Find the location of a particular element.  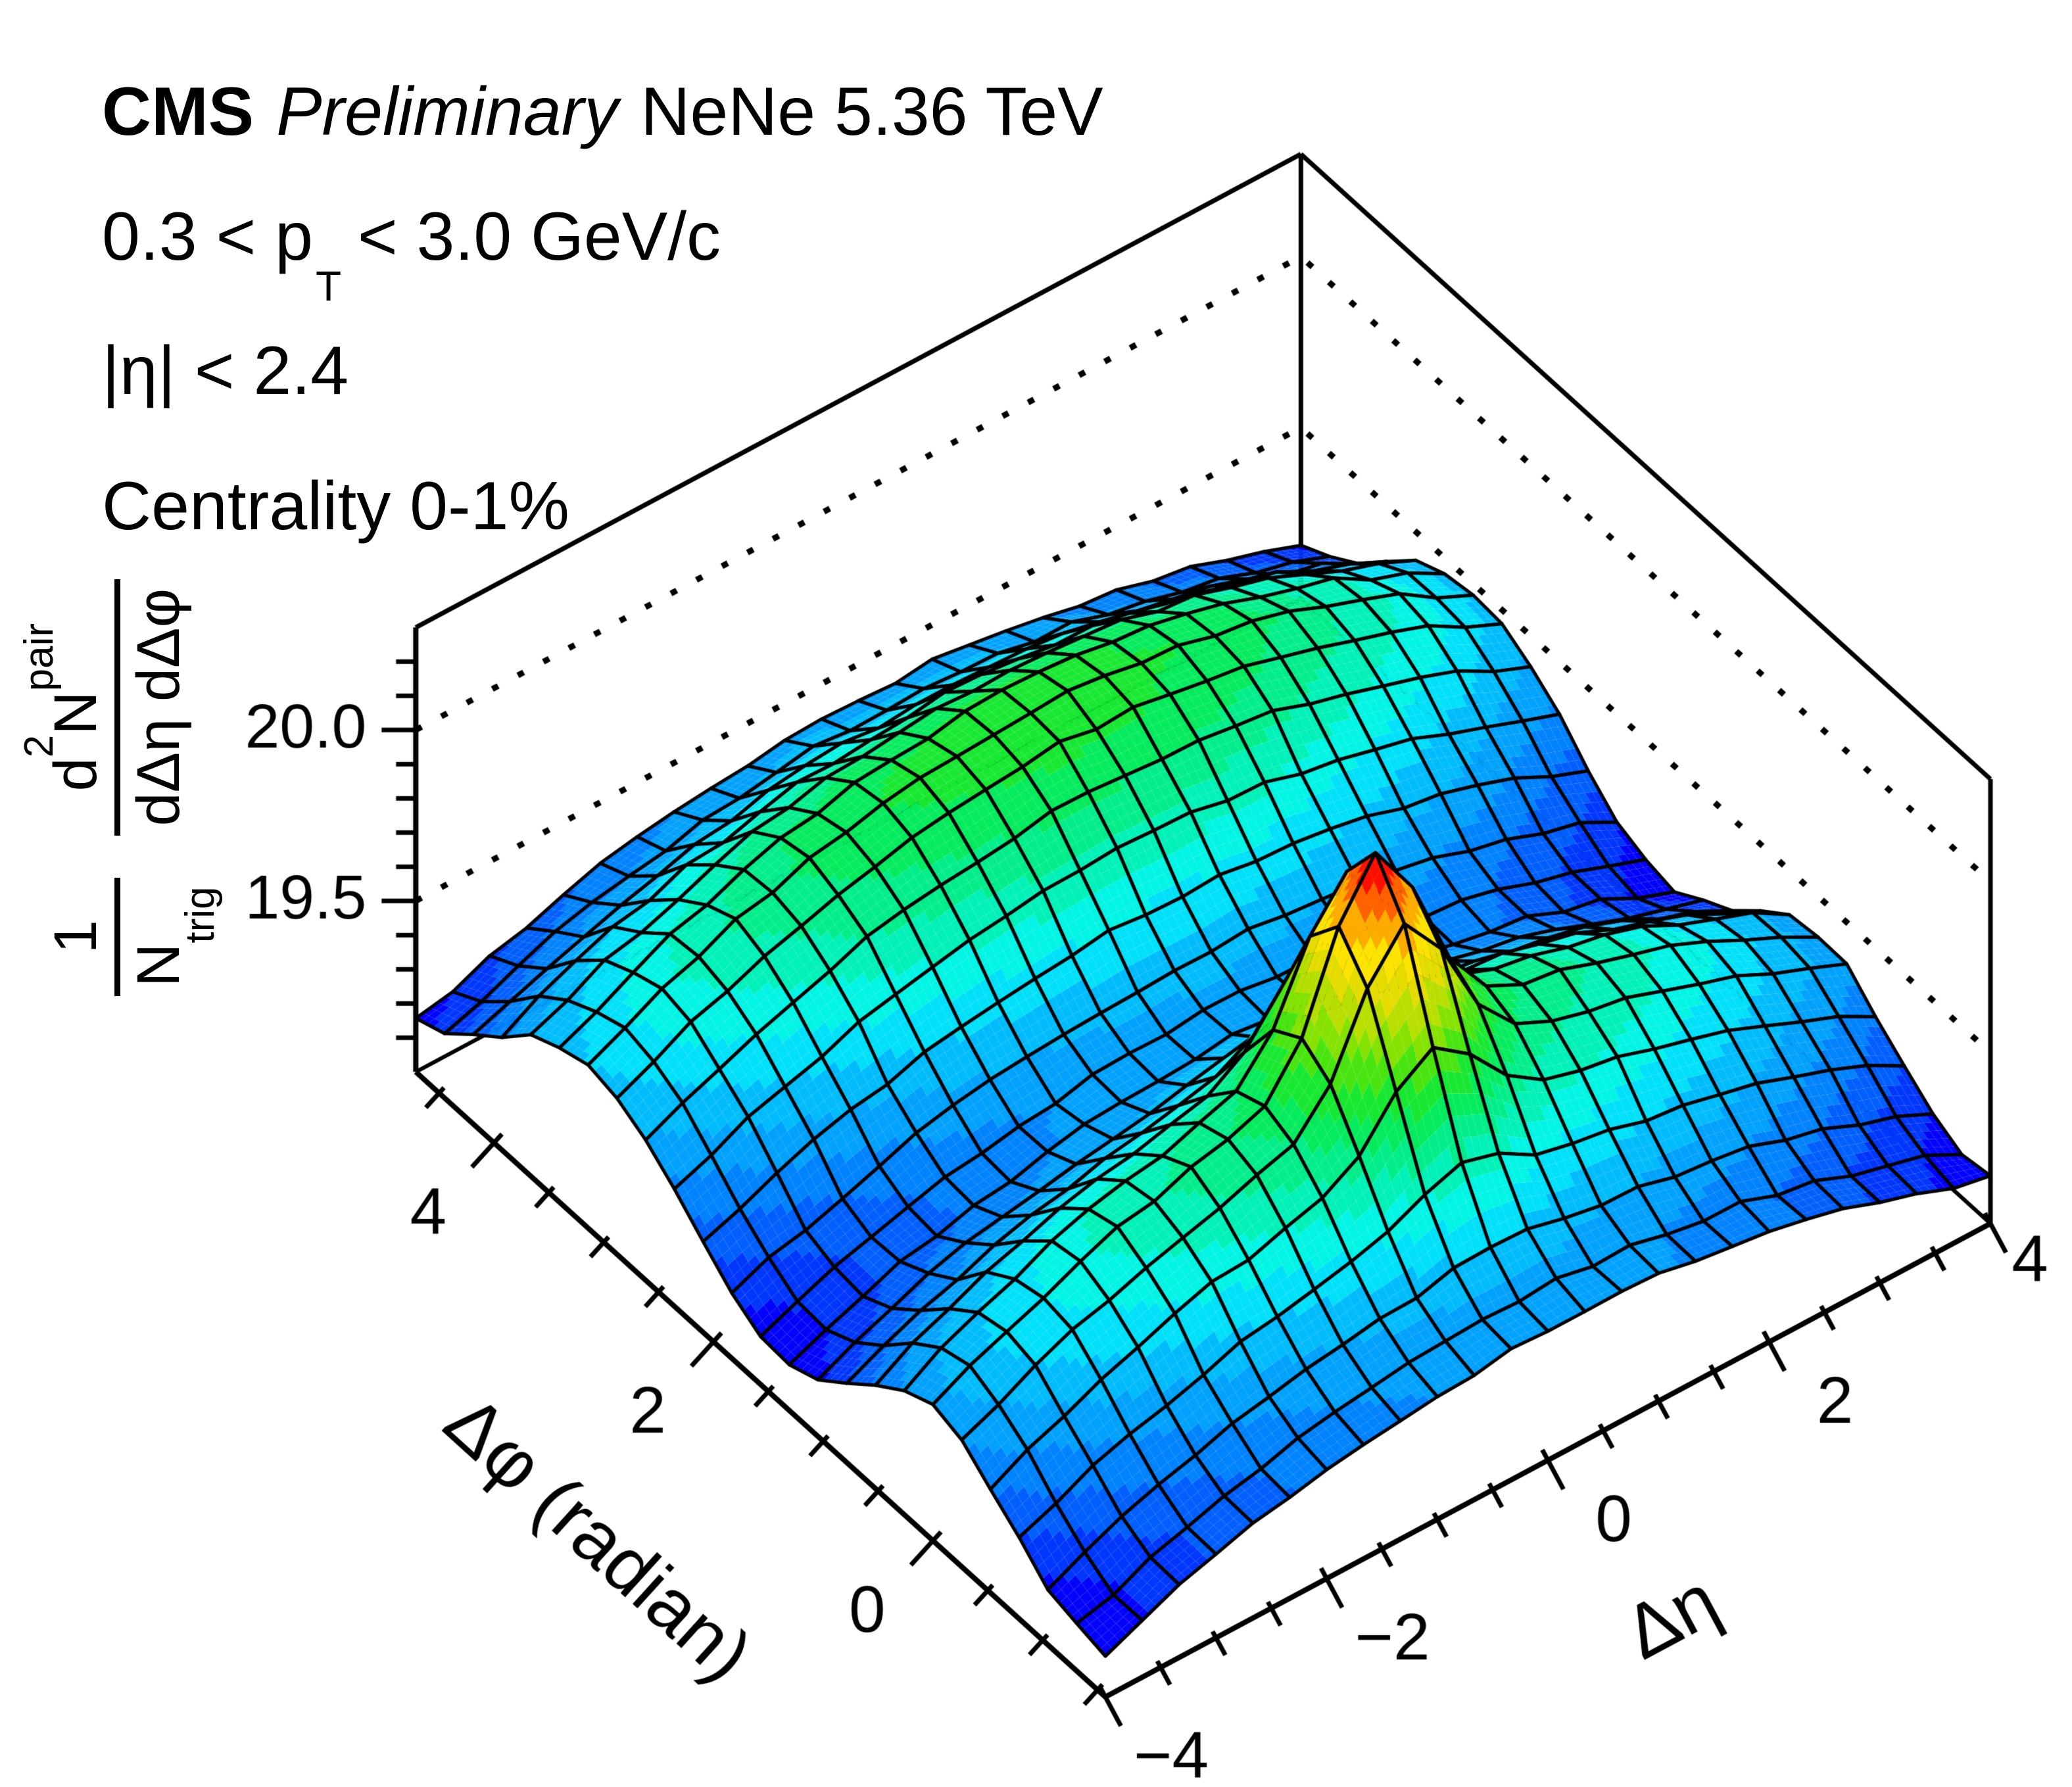

preliminary-label: Preliminary is located at coordinates (448, 112).